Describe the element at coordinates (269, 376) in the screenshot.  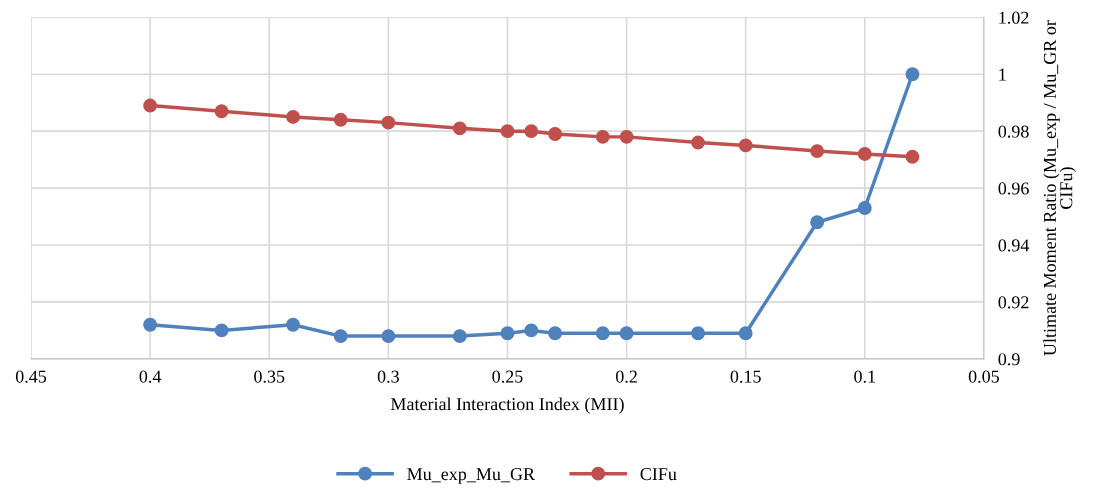
I see `x-tick-label: 0.35` at that location.